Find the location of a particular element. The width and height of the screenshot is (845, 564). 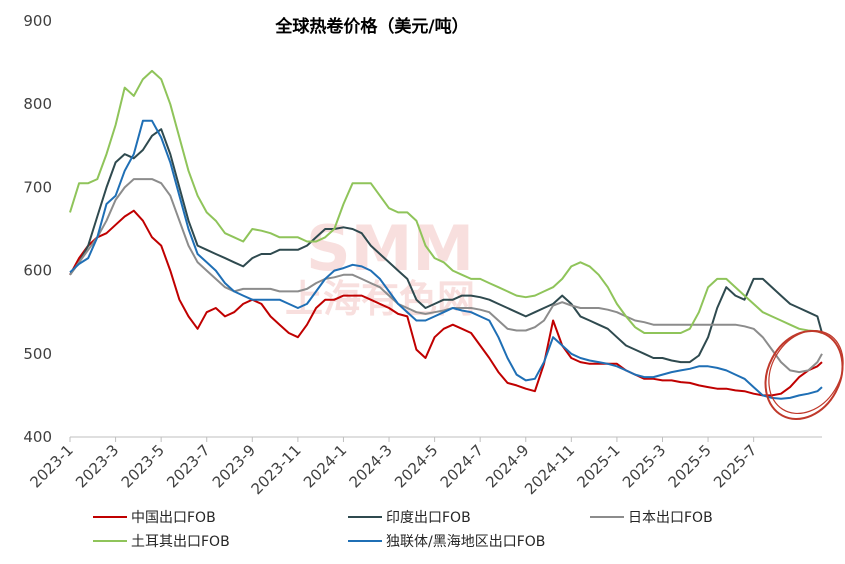

y-tick-label: 400 is located at coordinates (37, 437).